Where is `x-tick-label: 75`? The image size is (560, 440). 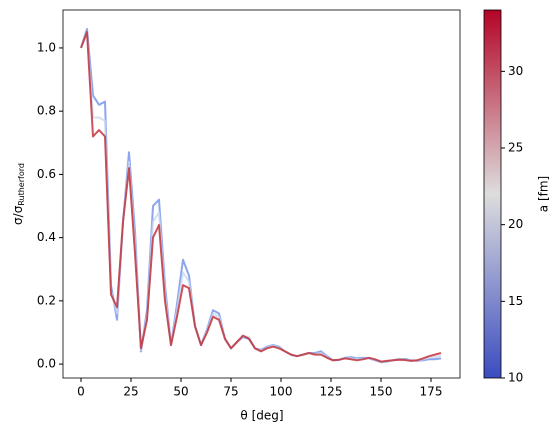 x-tick-label: 75 is located at coordinates (230, 392).